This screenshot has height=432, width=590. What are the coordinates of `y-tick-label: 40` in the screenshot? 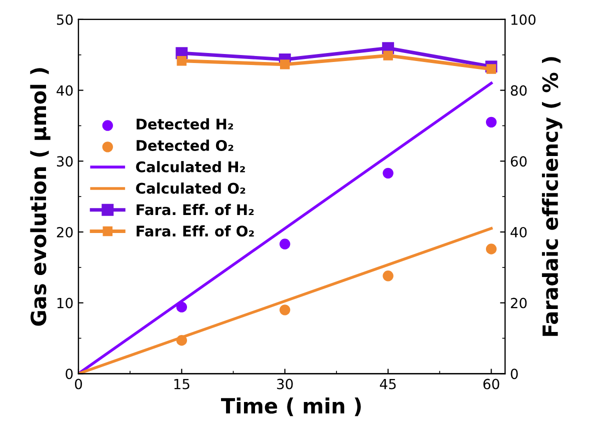 It's located at (64, 90).